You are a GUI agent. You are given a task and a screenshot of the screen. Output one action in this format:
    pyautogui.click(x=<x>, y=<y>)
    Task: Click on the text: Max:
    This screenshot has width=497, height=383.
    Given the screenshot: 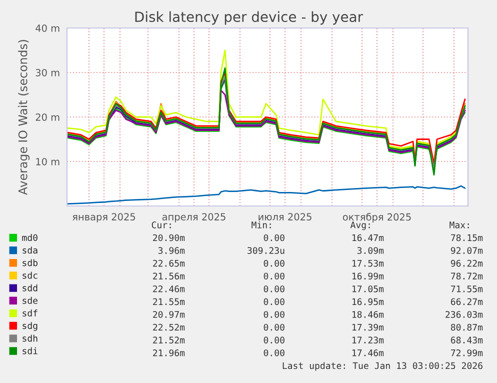 What is the action you would take?
    pyautogui.click(x=459, y=225)
    